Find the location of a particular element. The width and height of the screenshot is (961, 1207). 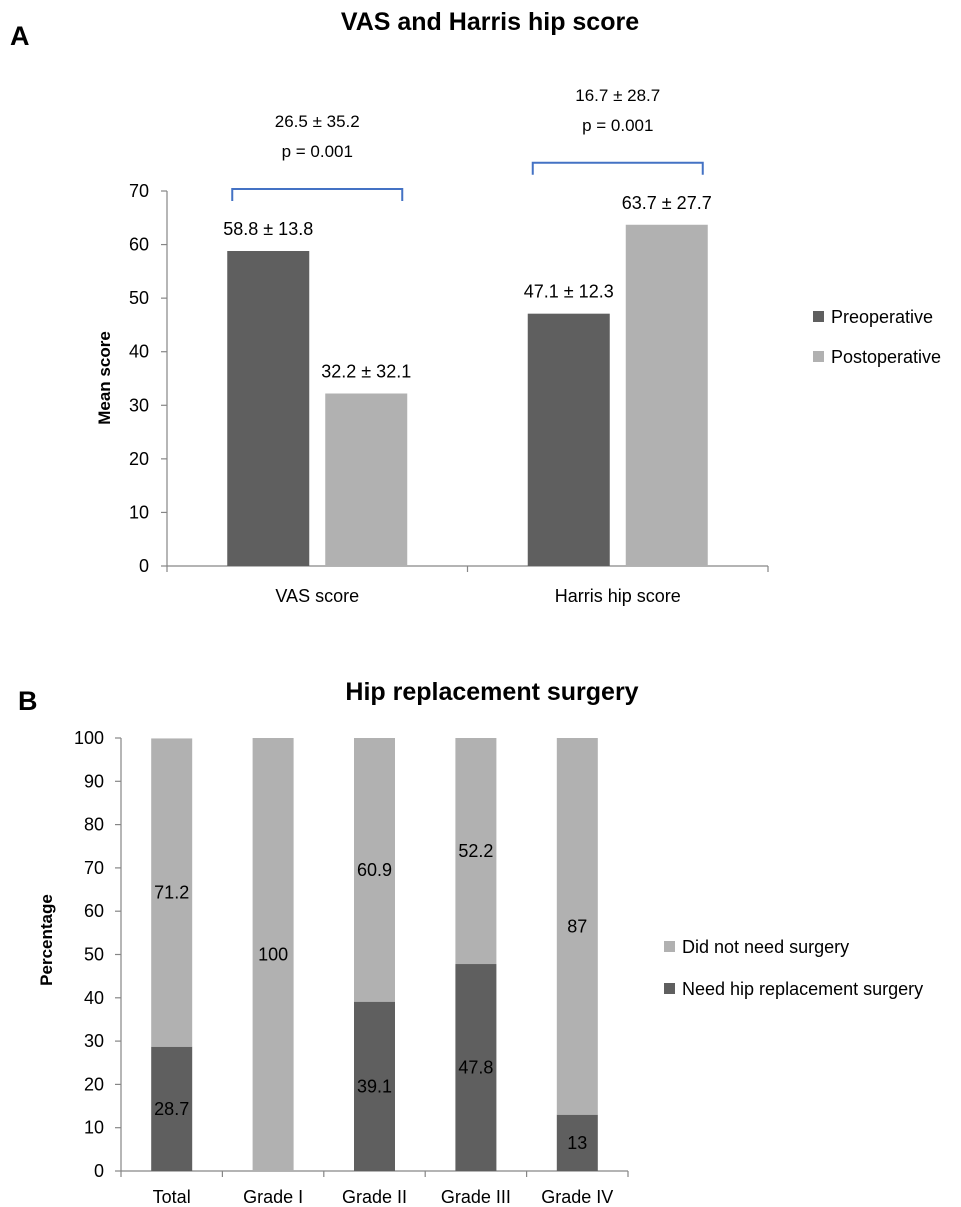

chart-b-data-label: 71.2 is located at coordinates (171, 893).